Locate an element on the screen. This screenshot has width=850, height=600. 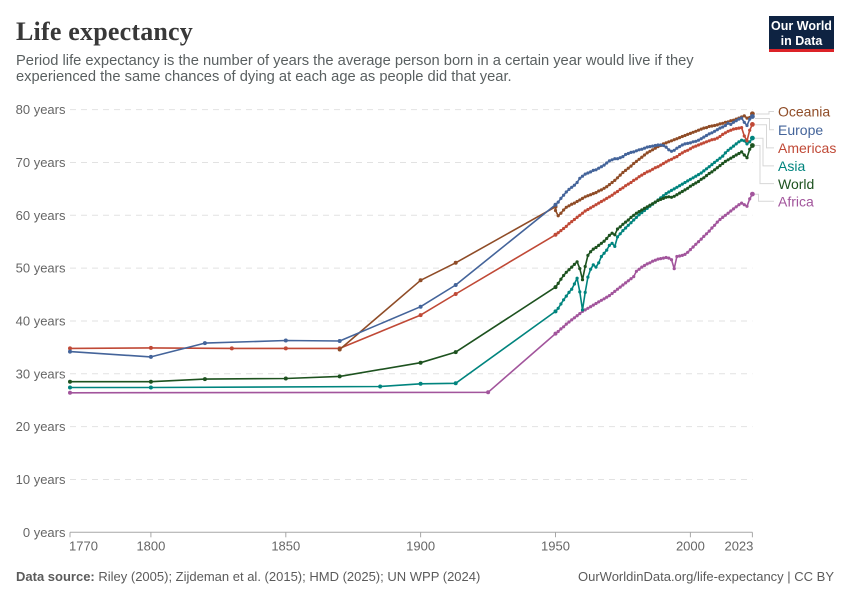
svg-text: Oceania is located at coordinates (804, 112).